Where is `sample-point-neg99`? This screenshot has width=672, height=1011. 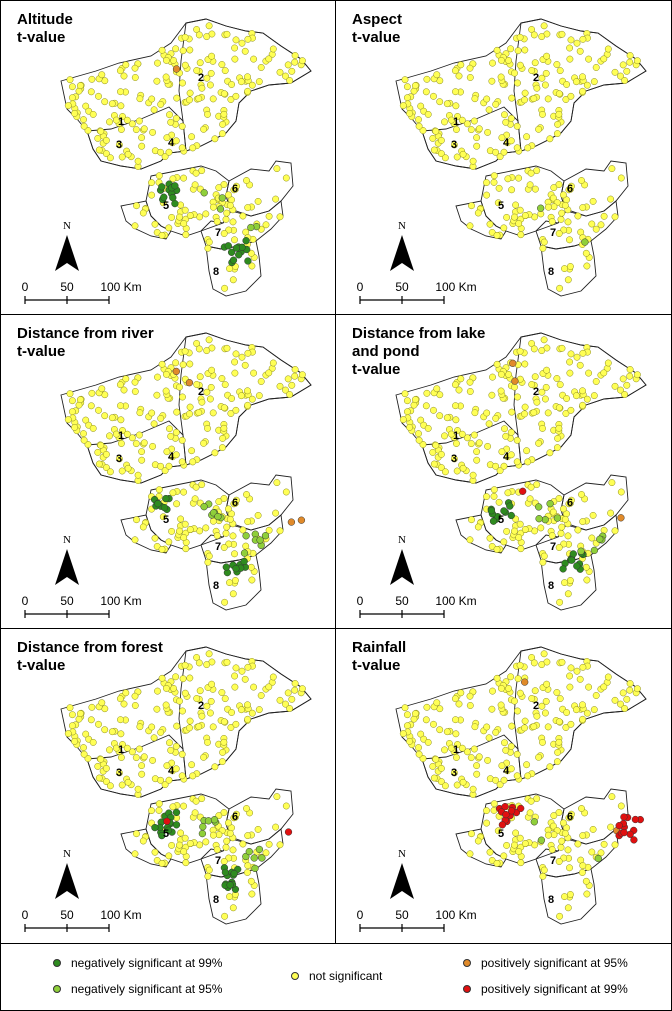
sample-point-neg99 is located at coordinates (577, 566).